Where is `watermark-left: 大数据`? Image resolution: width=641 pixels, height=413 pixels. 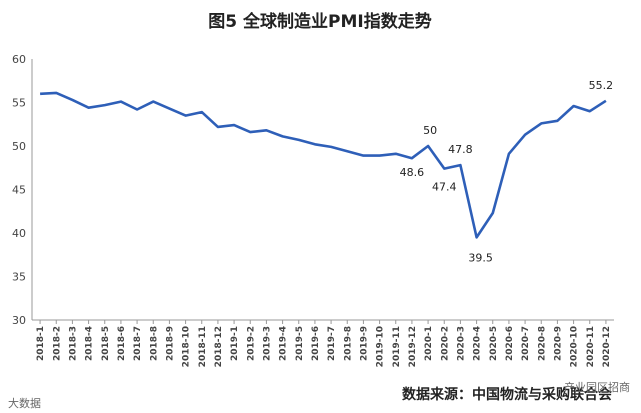
watermark-left: 大数据 is located at coordinates (24, 403).